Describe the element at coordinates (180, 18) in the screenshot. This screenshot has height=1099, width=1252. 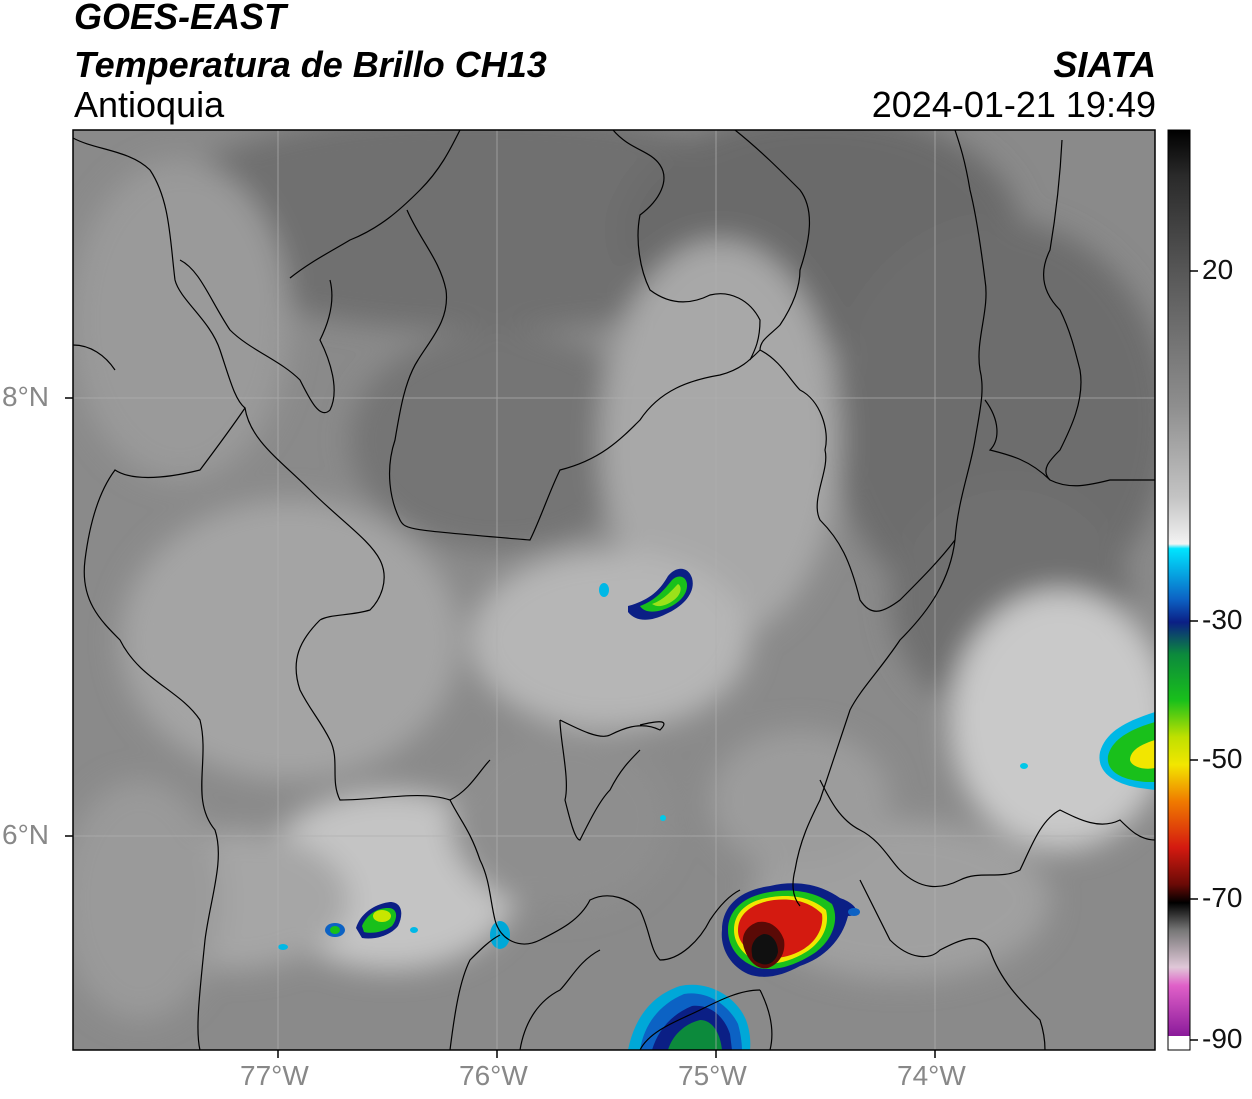
I see `satellite-title: GOES-EAST` at that location.